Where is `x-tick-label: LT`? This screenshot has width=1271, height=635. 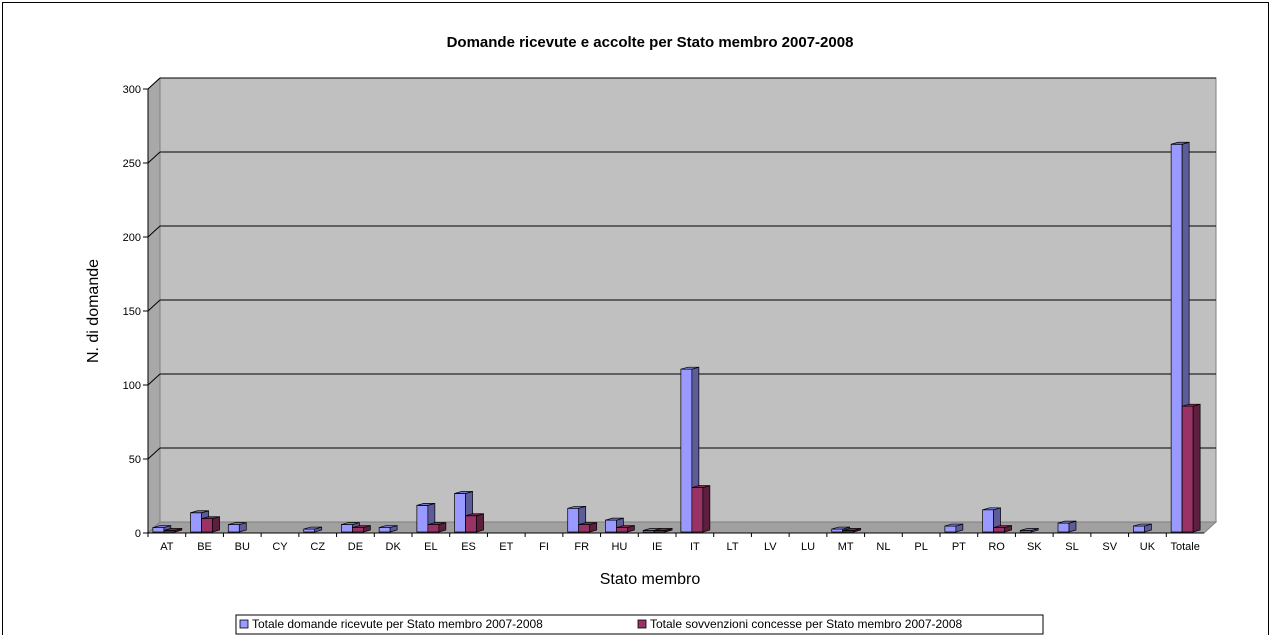 x-tick-label: LT is located at coordinates (733, 547).